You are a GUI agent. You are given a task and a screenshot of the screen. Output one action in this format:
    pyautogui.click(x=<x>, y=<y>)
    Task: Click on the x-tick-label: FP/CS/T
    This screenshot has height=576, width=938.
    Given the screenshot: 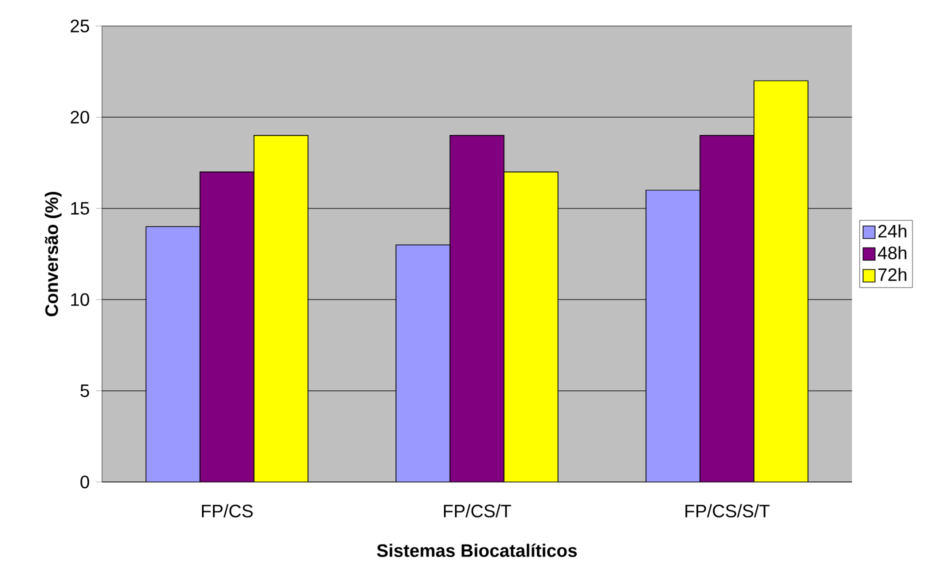 What is the action you would take?
    pyautogui.click(x=478, y=511)
    